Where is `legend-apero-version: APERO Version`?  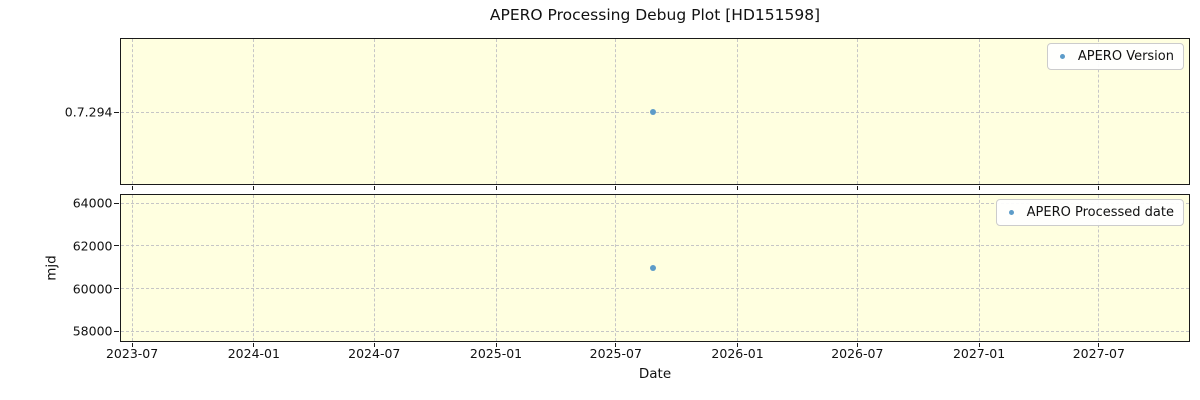
legend-apero-version: APERO Version is located at coordinates (1115, 56).